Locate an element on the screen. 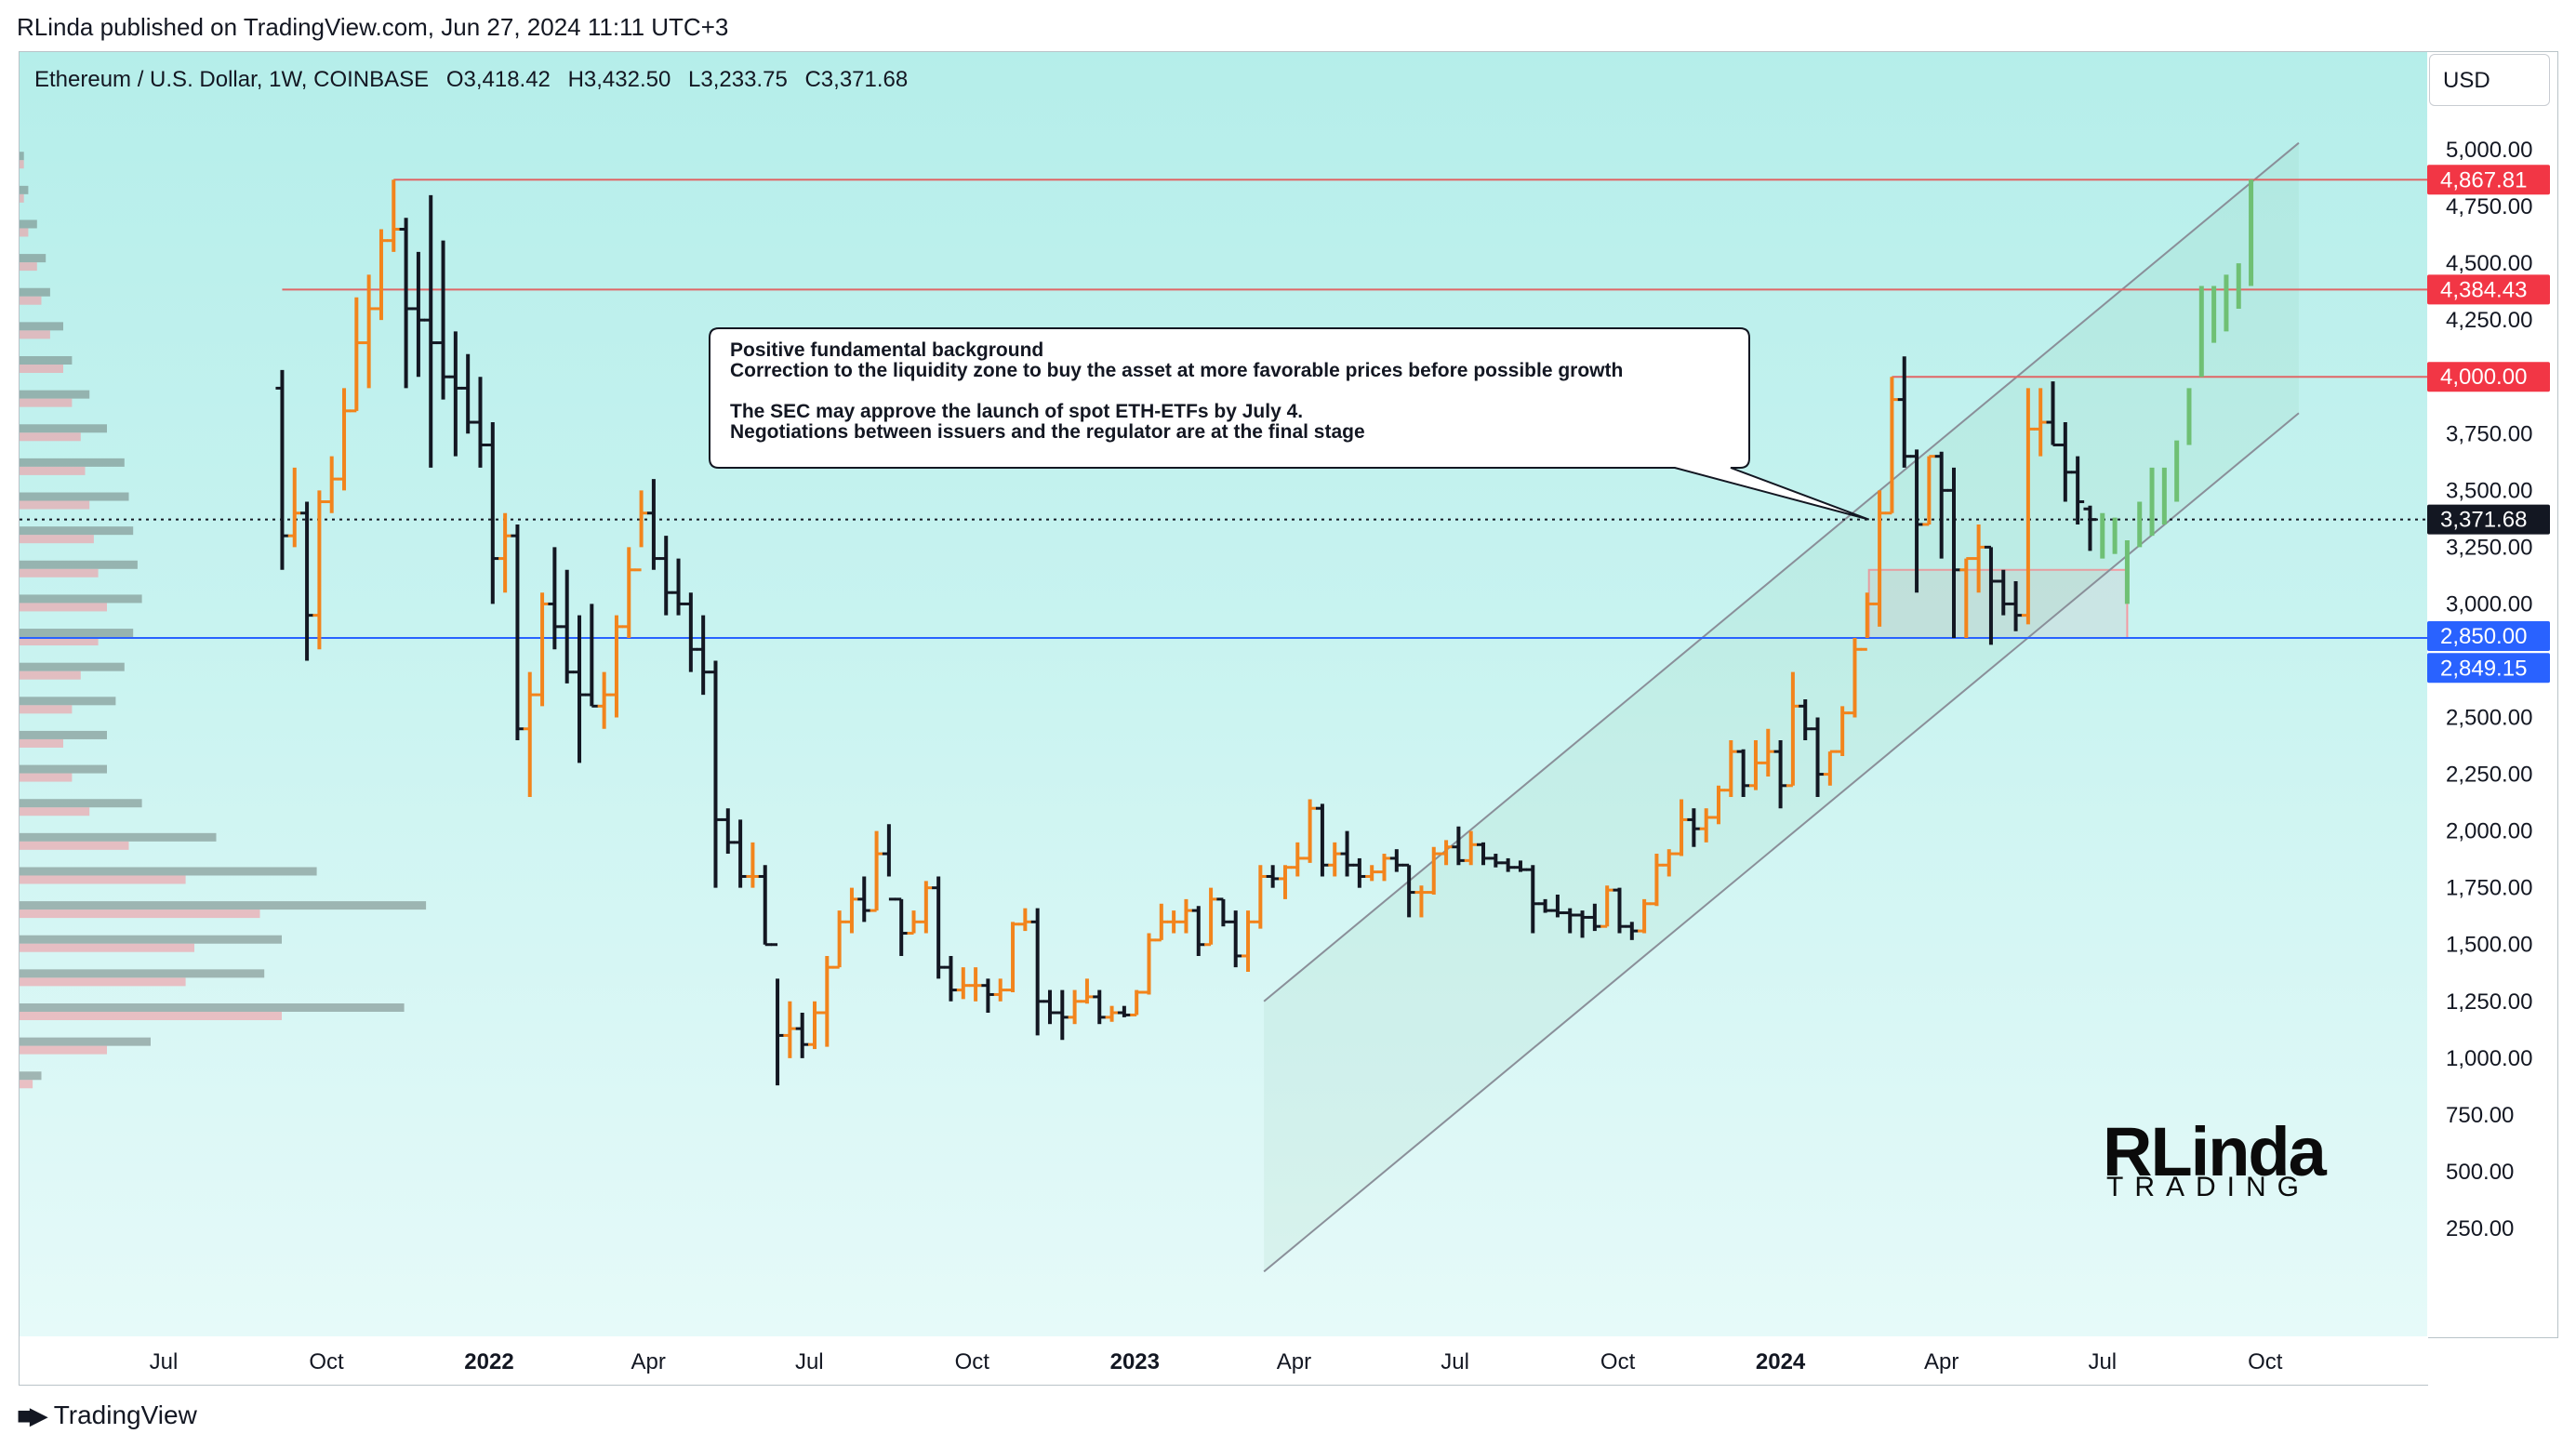 The image size is (2576, 1447). legend-high: H3,432.50 is located at coordinates (619, 79).